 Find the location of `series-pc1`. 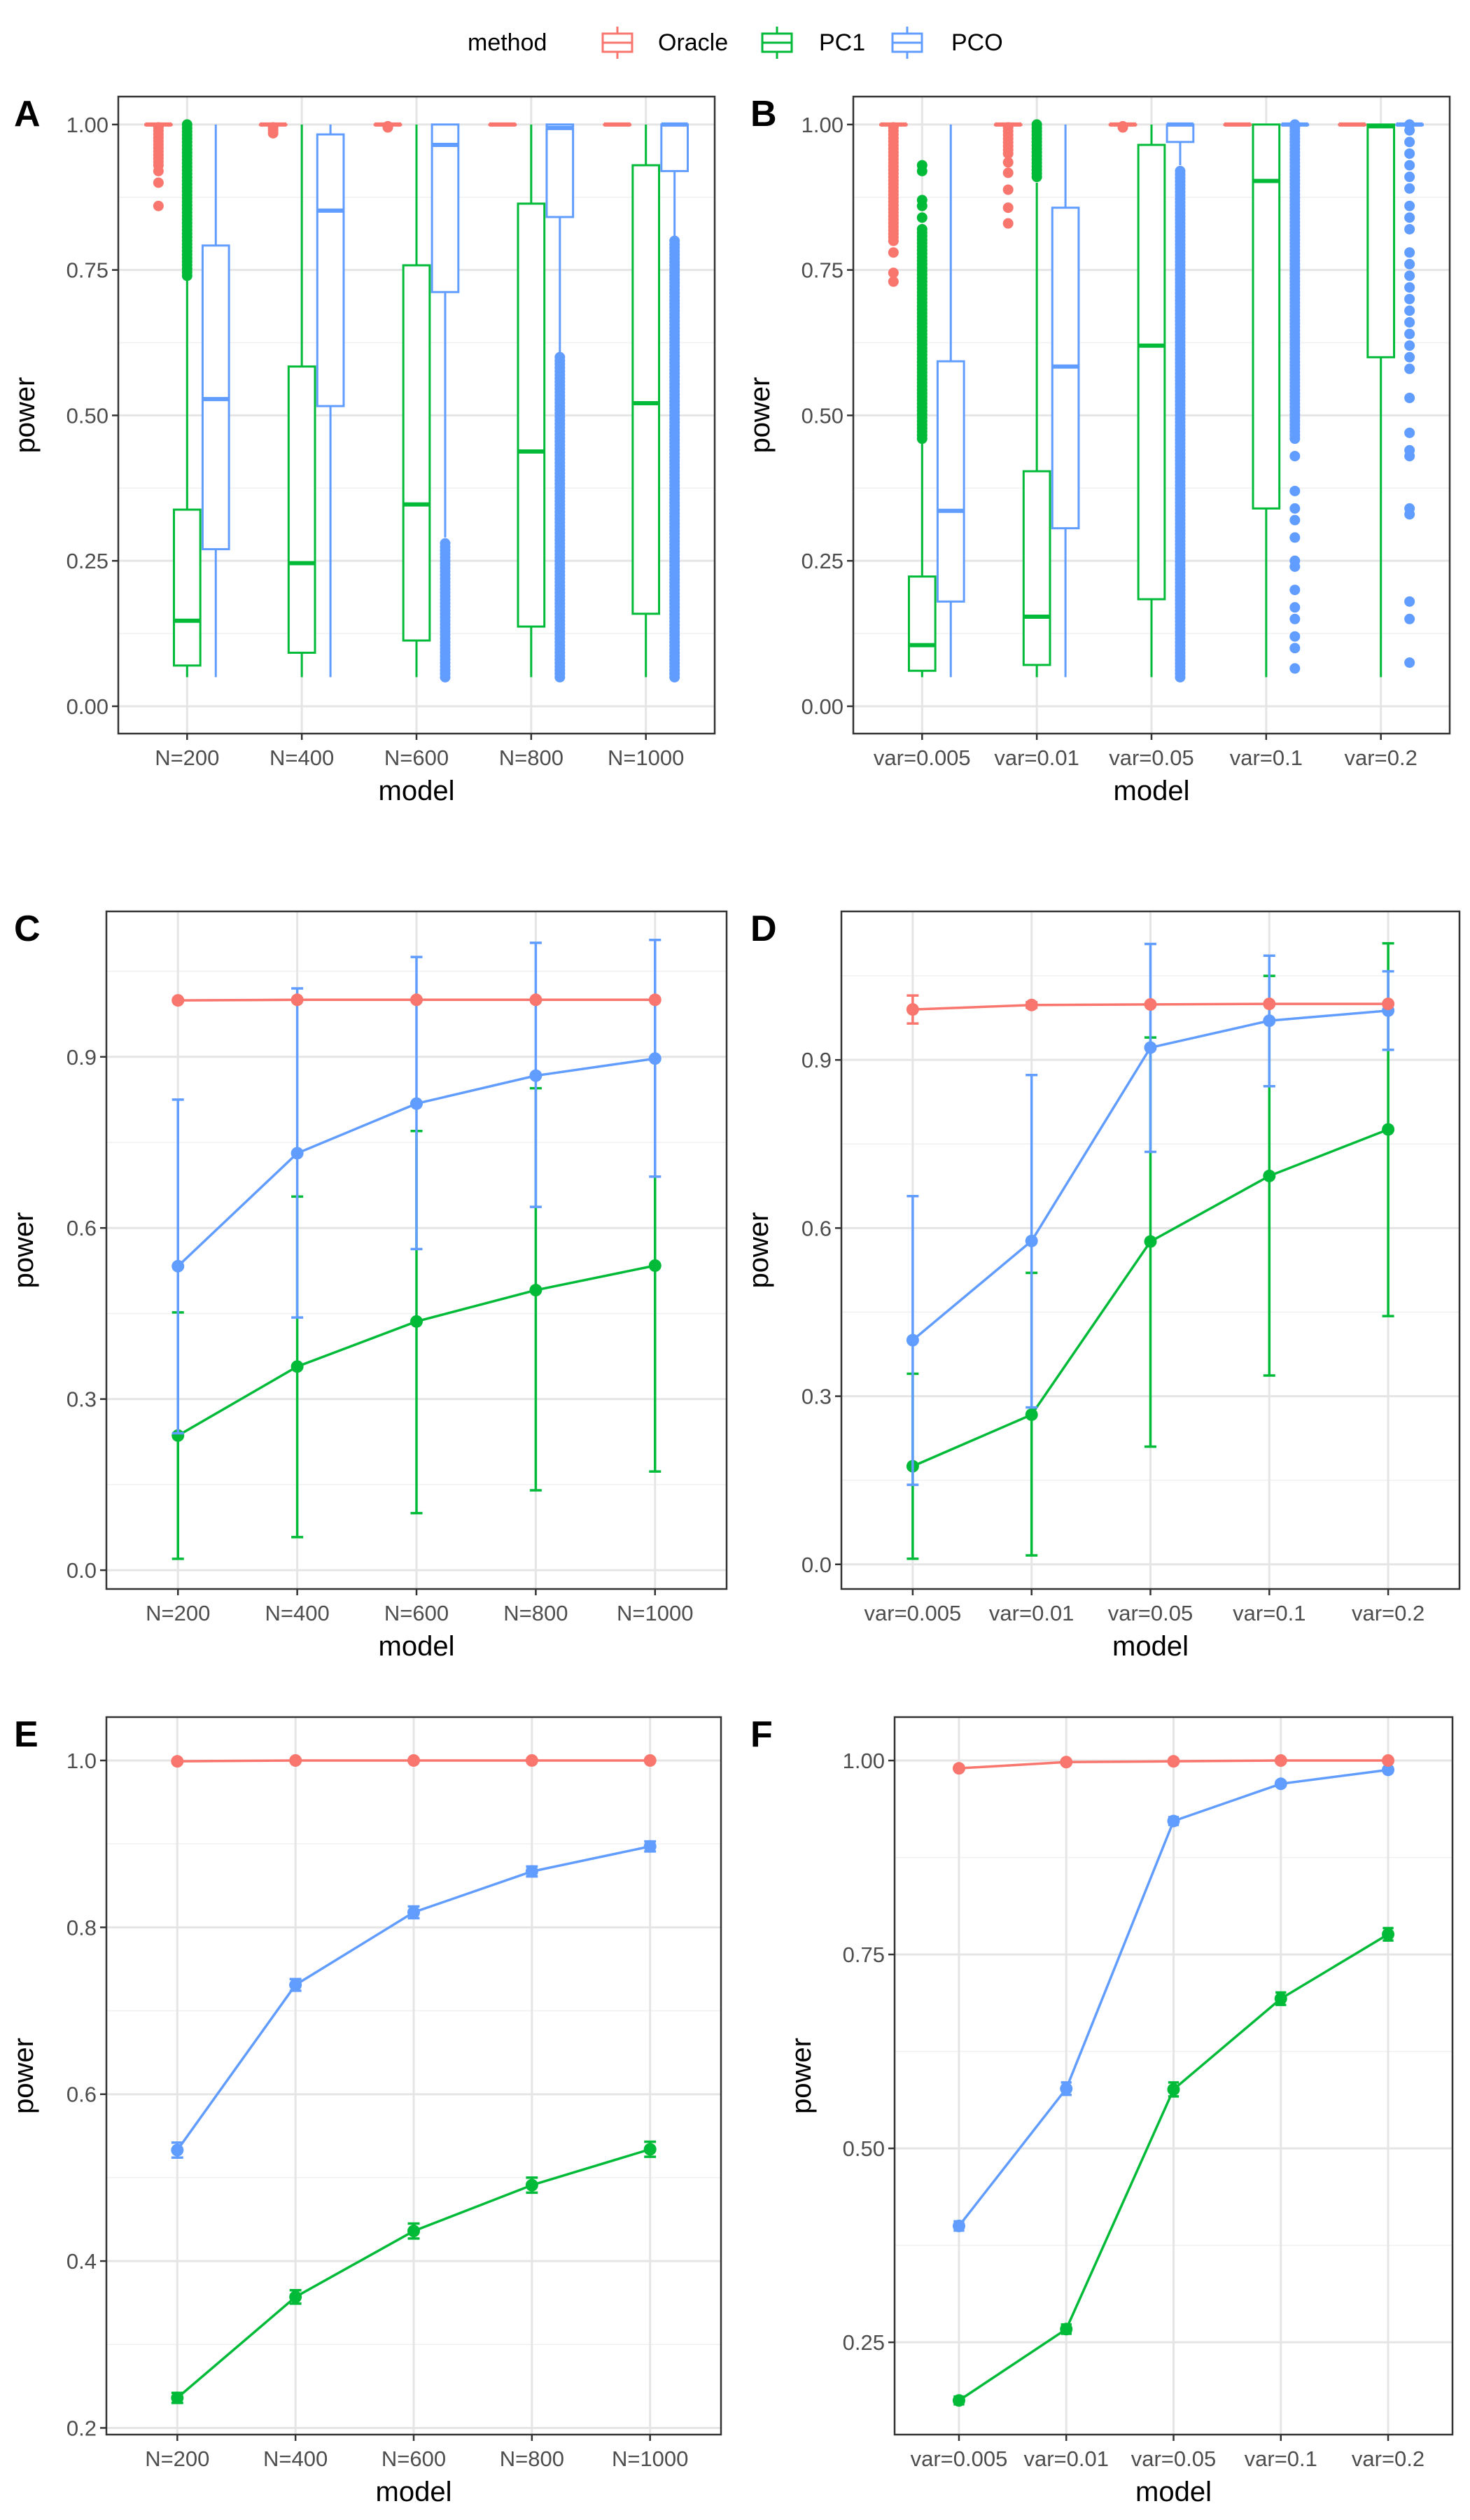

series-pc1 is located at coordinates (416, 398).